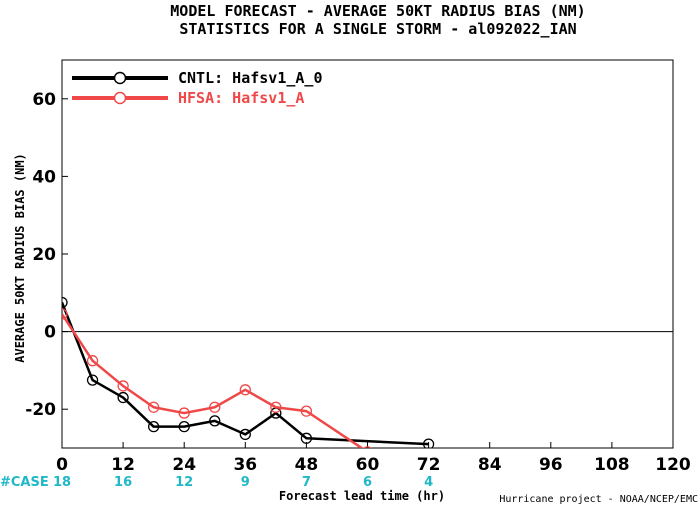 Image resolution: width=700 pixels, height=506 pixels. What do you see at coordinates (184, 465) in the screenshot?
I see `x-tick-label: 24` at bounding box center [184, 465].